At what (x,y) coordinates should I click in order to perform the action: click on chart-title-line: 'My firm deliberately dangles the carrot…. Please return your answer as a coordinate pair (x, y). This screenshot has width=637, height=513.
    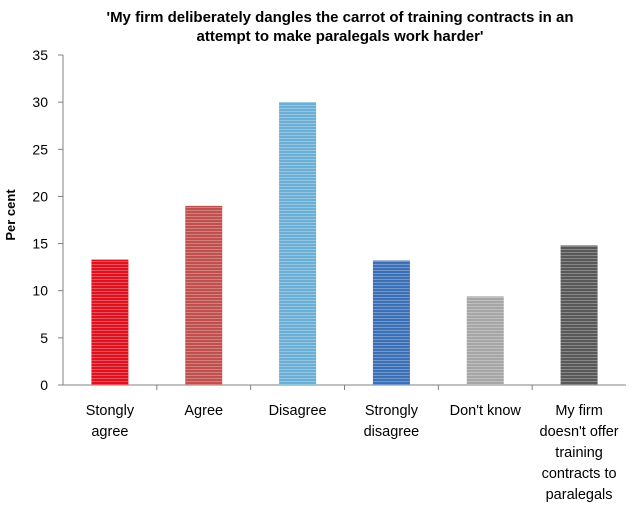
    Looking at the image, I should click on (340, 17).